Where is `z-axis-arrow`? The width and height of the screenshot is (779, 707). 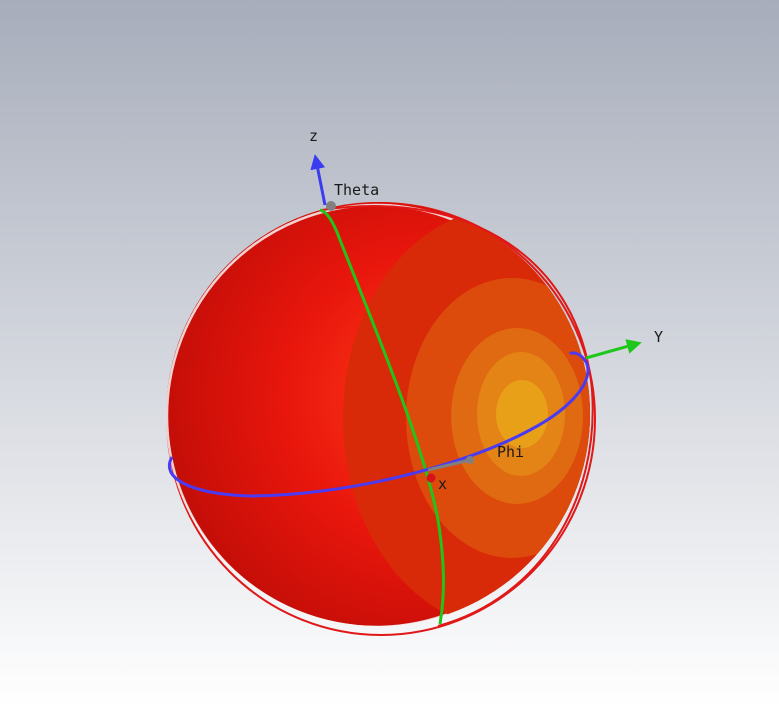 z-axis-arrow is located at coordinates (318, 180).